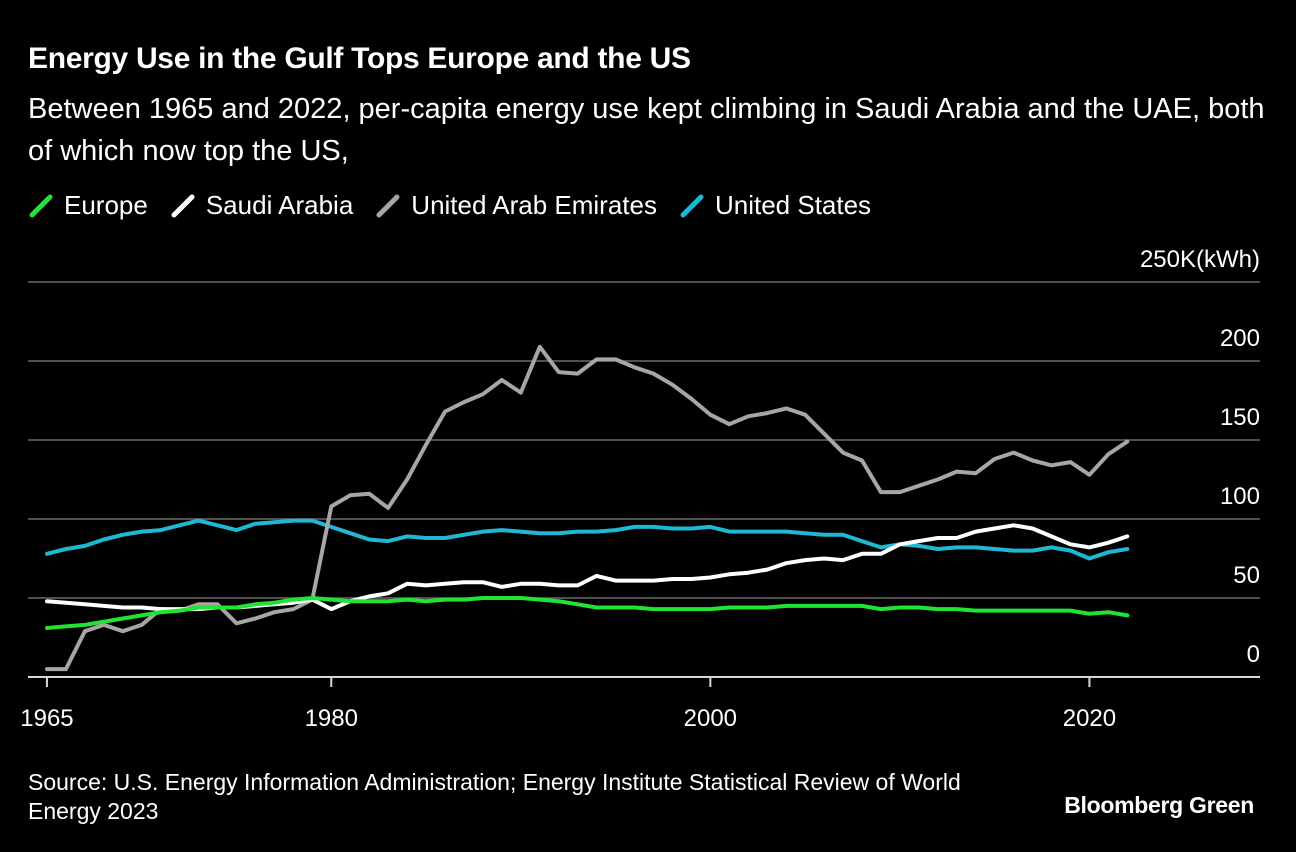  What do you see at coordinates (793, 205) in the screenshot?
I see `legend-label-united-states: United States` at bounding box center [793, 205].